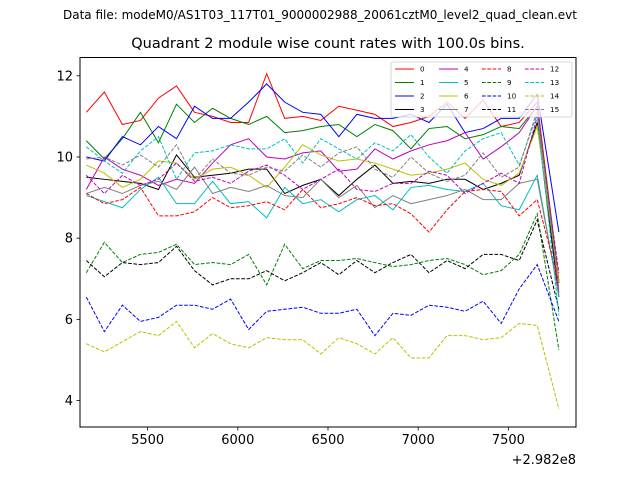 The image size is (640, 480). I want to click on legend-label-13: 13, so click(554, 82).